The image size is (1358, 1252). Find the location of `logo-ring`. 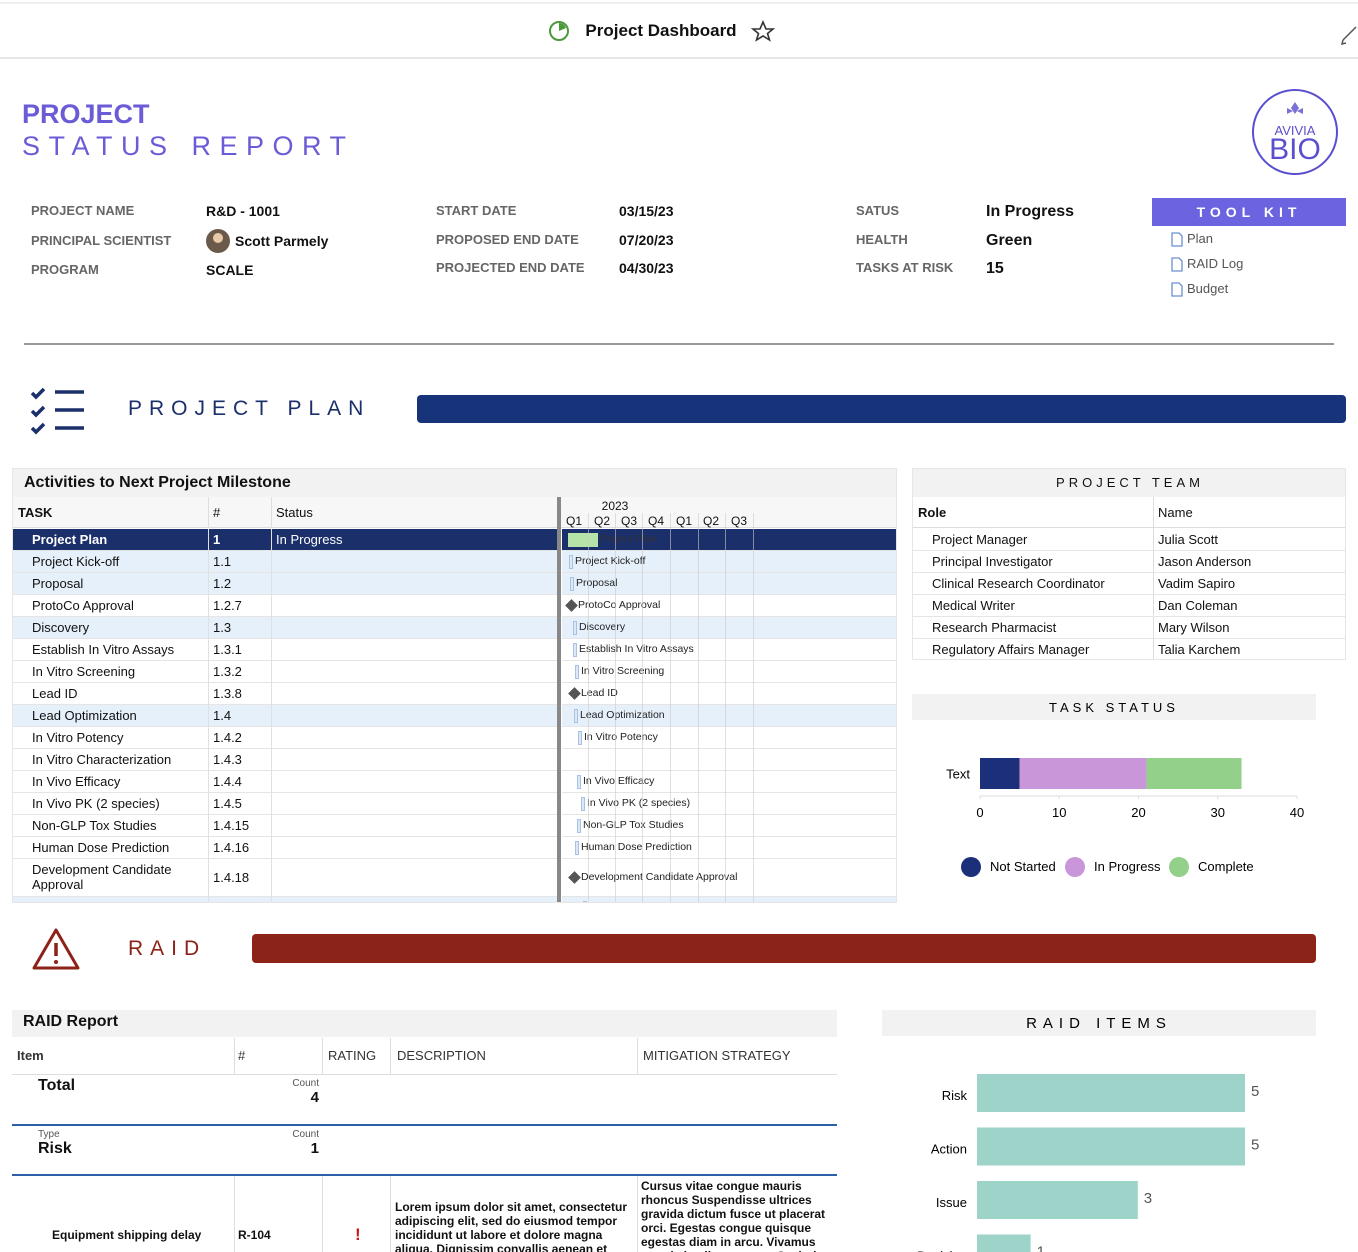

logo-ring is located at coordinates (1295, 132).